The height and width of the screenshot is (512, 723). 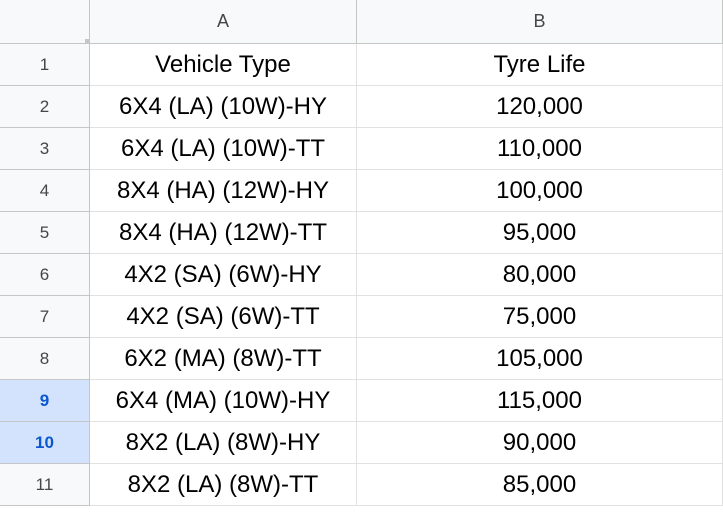 What do you see at coordinates (223, 317) in the screenshot?
I see `cell-a7: 4X2 (SA) (6W)-TT` at bounding box center [223, 317].